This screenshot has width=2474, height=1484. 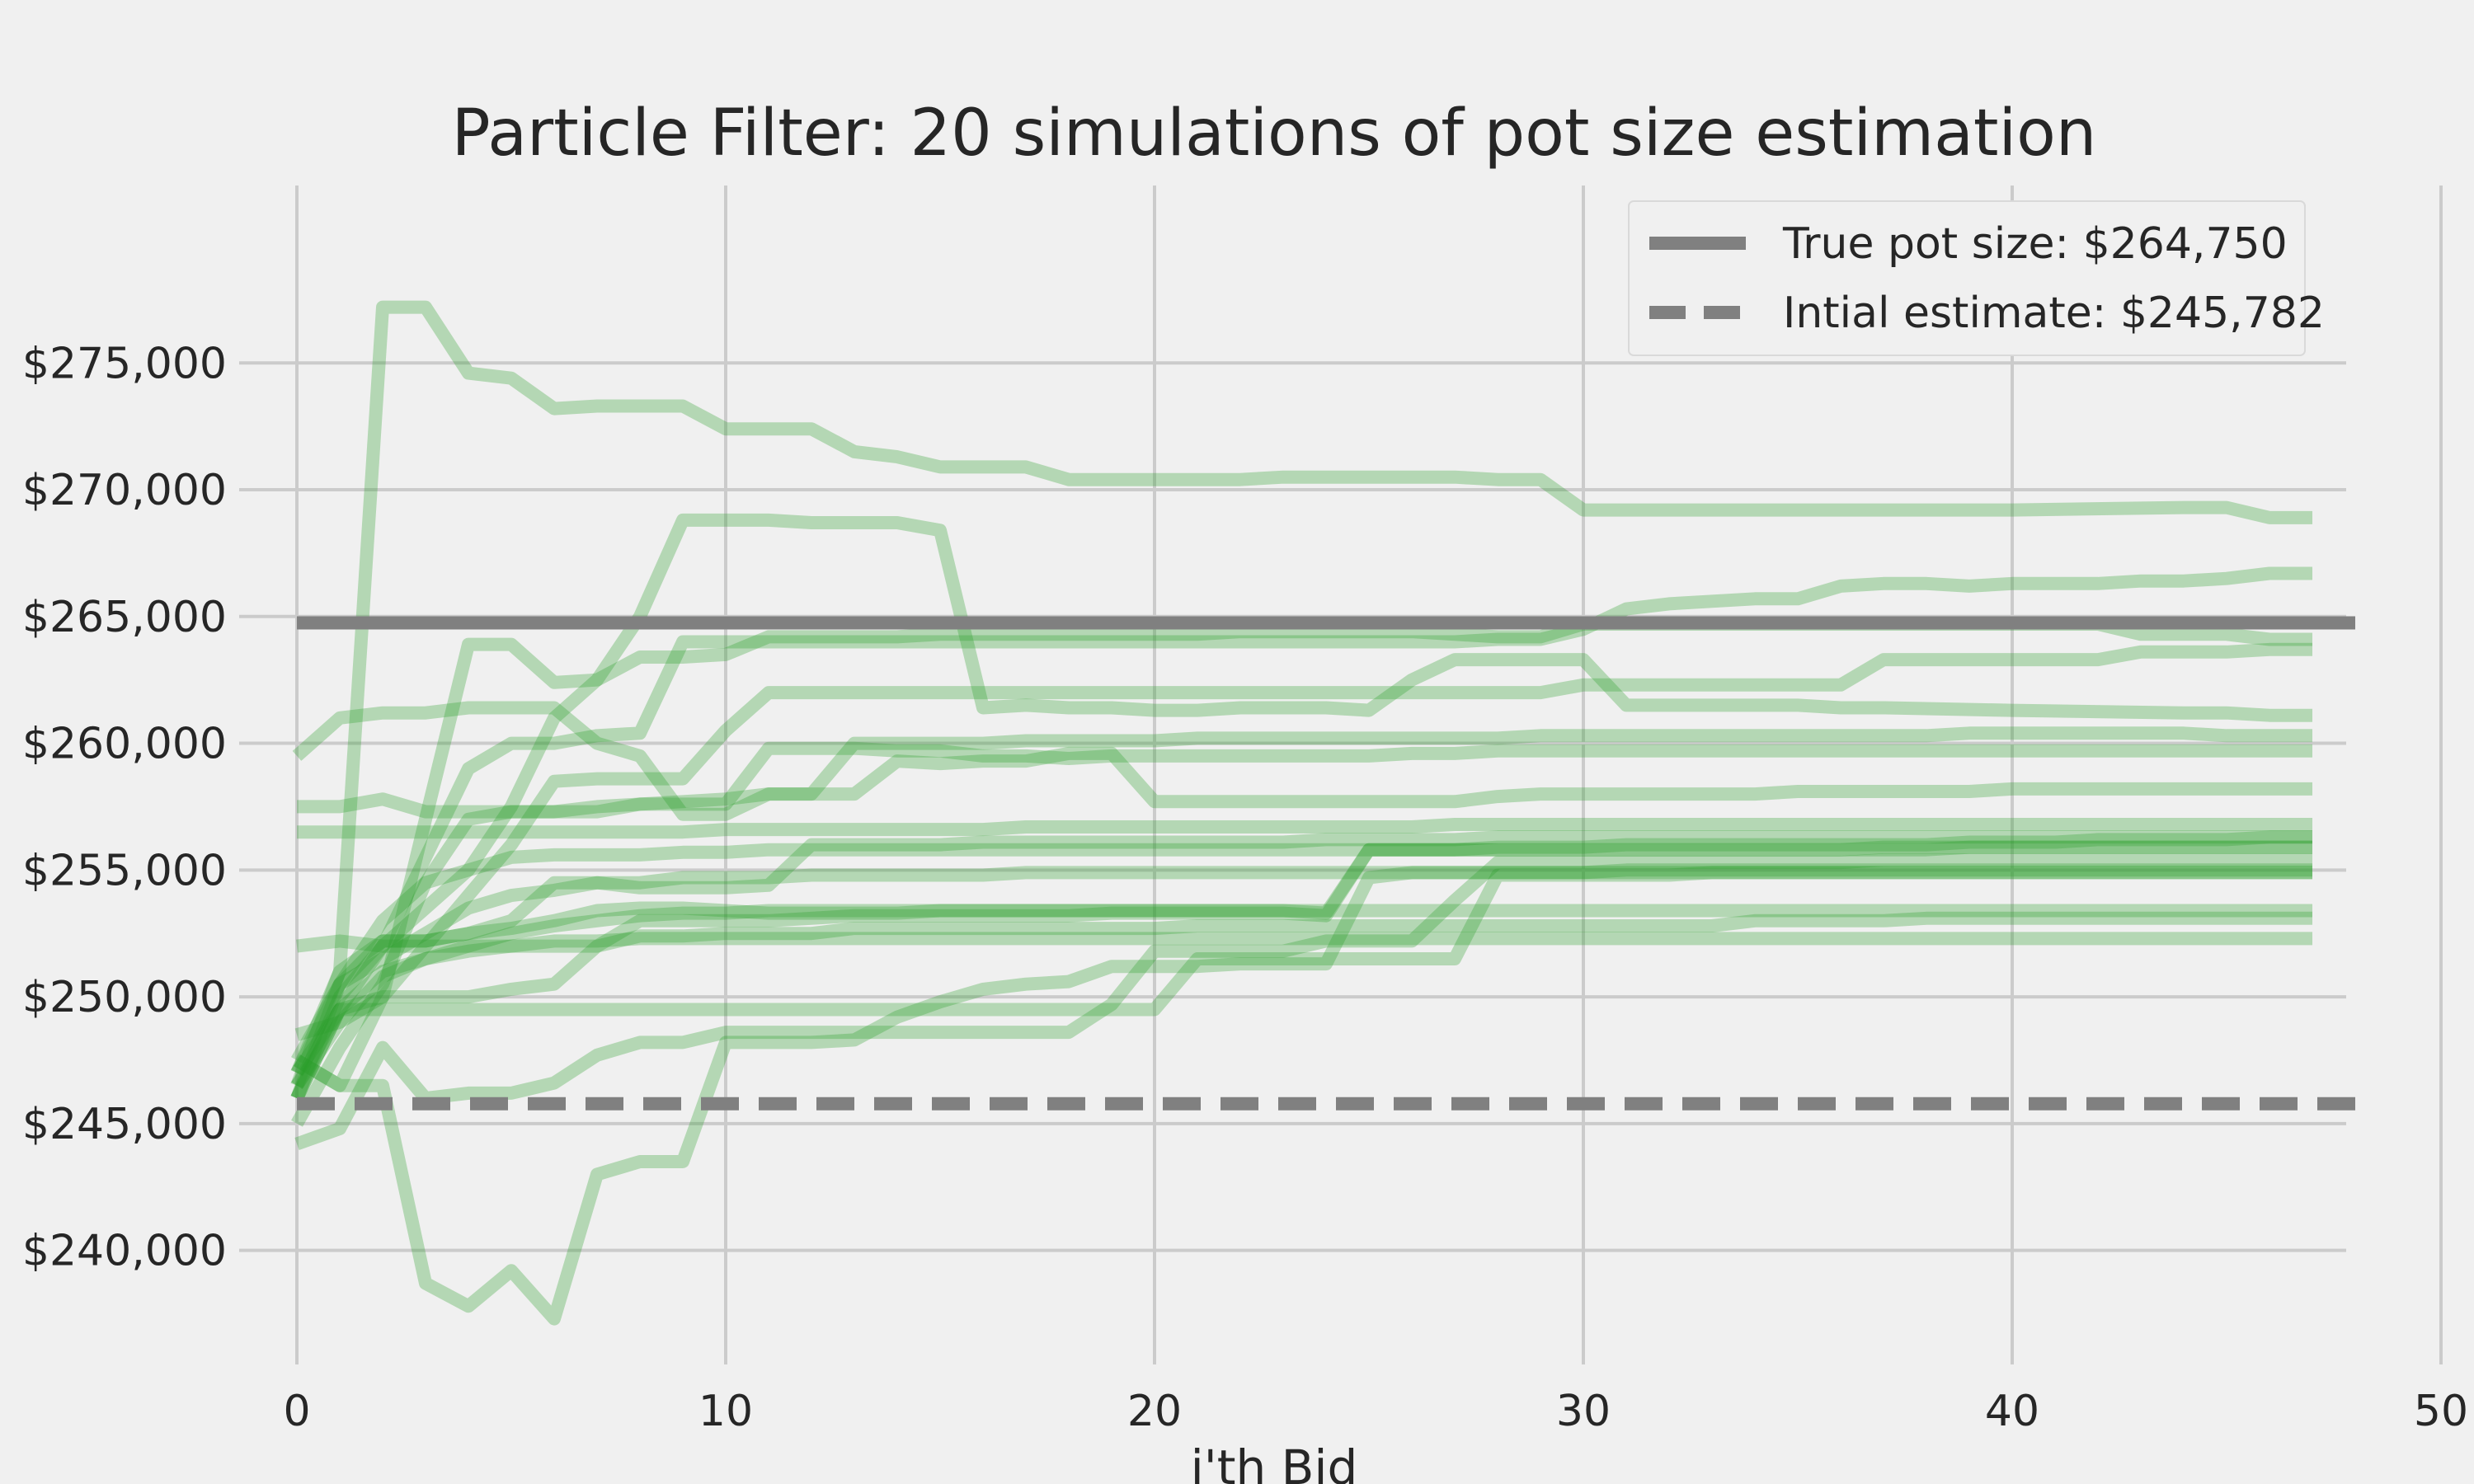 I want to click on y-tick-label: $275,000, so click(x=124, y=363).